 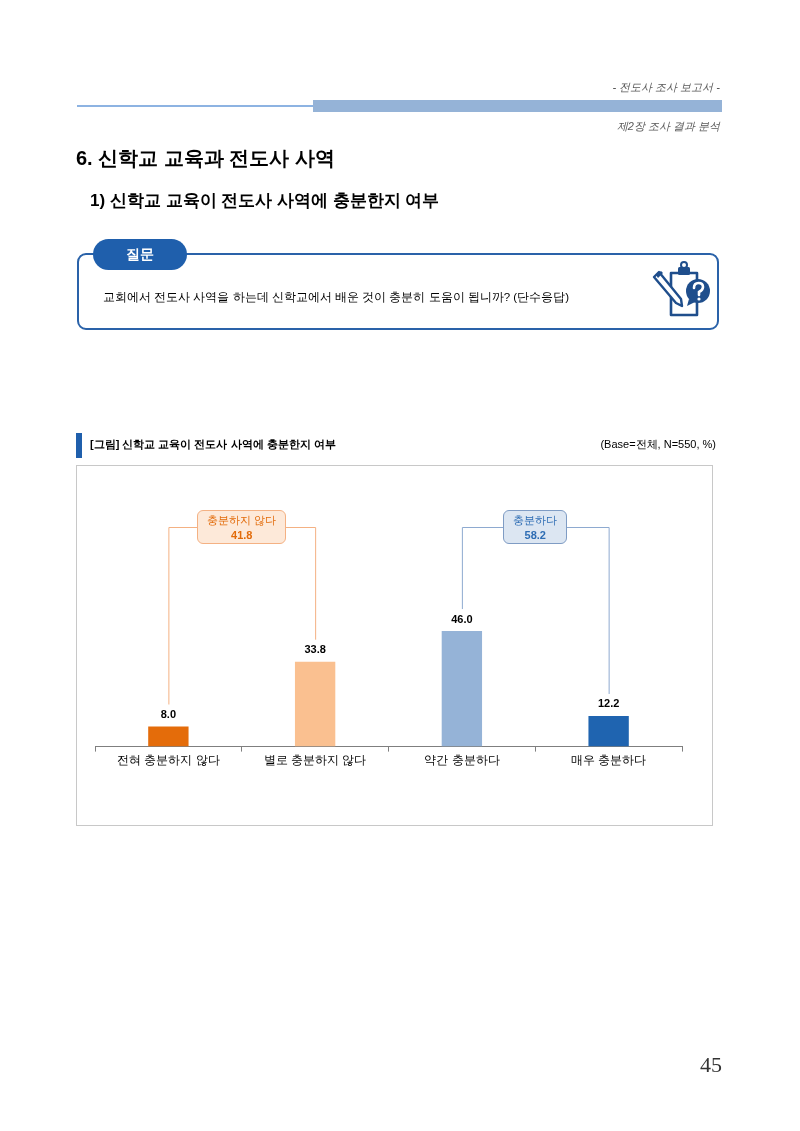 What do you see at coordinates (213, 444) in the screenshot?
I see `chart-title: [그림] 신학교 교육이 전도사 사역에 충분한지 여부` at bounding box center [213, 444].